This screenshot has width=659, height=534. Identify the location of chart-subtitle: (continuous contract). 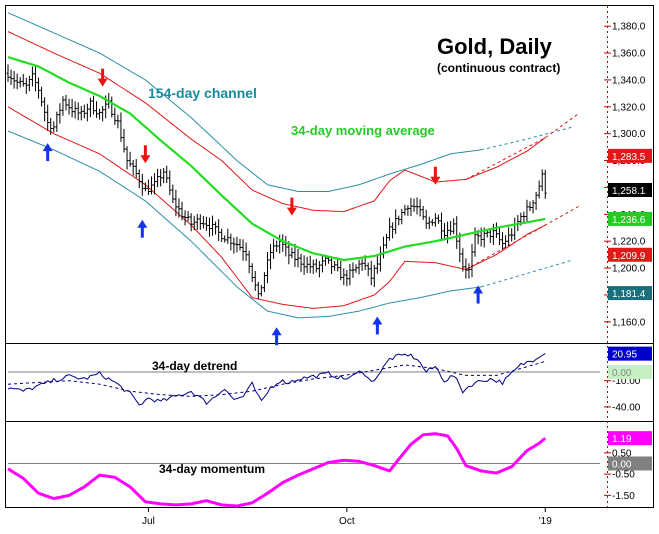
(498, 68).